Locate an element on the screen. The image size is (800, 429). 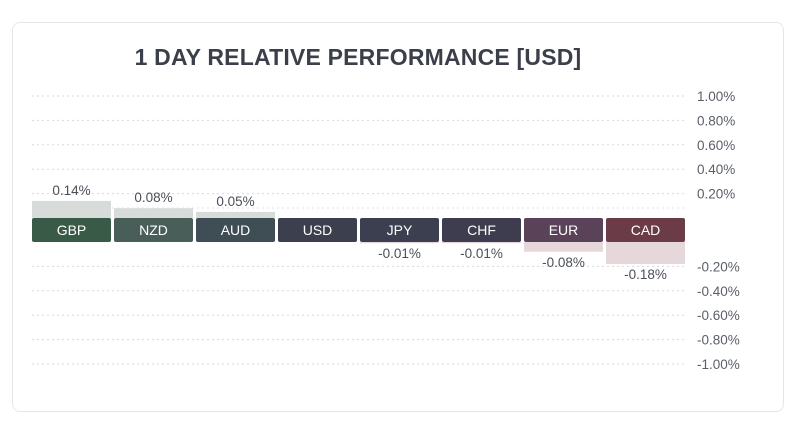
currency-label: GBP is located at coordinates (72, 230).